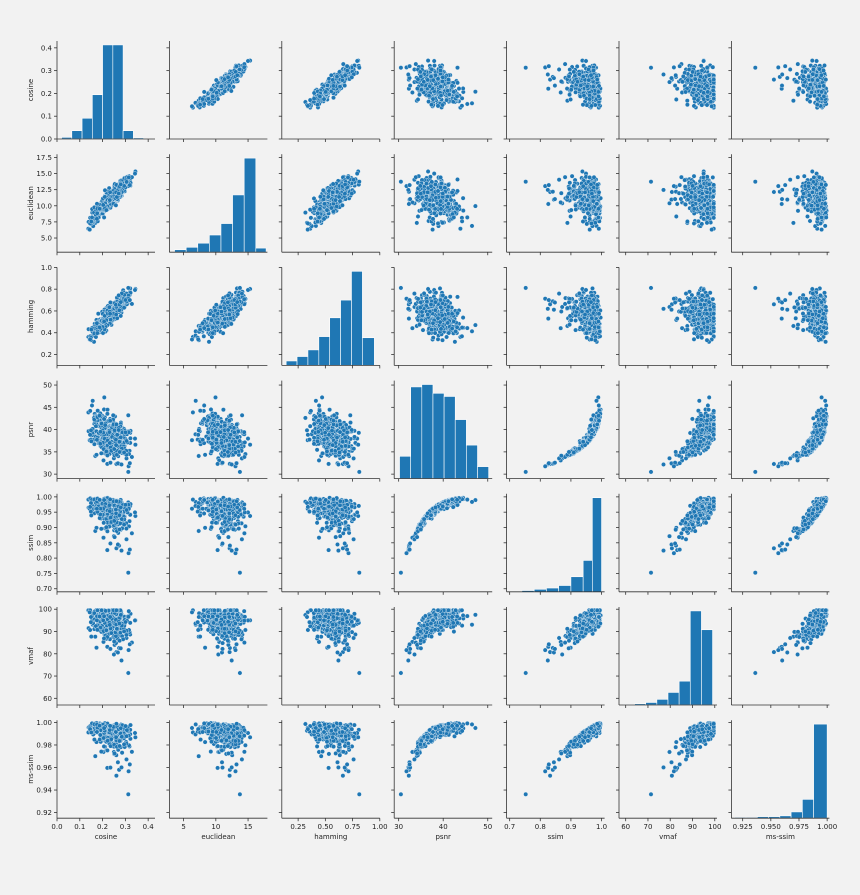 This screenshot has height=895, width=860. I want to click on y-axis-label: euclidean, so click(31, 203).